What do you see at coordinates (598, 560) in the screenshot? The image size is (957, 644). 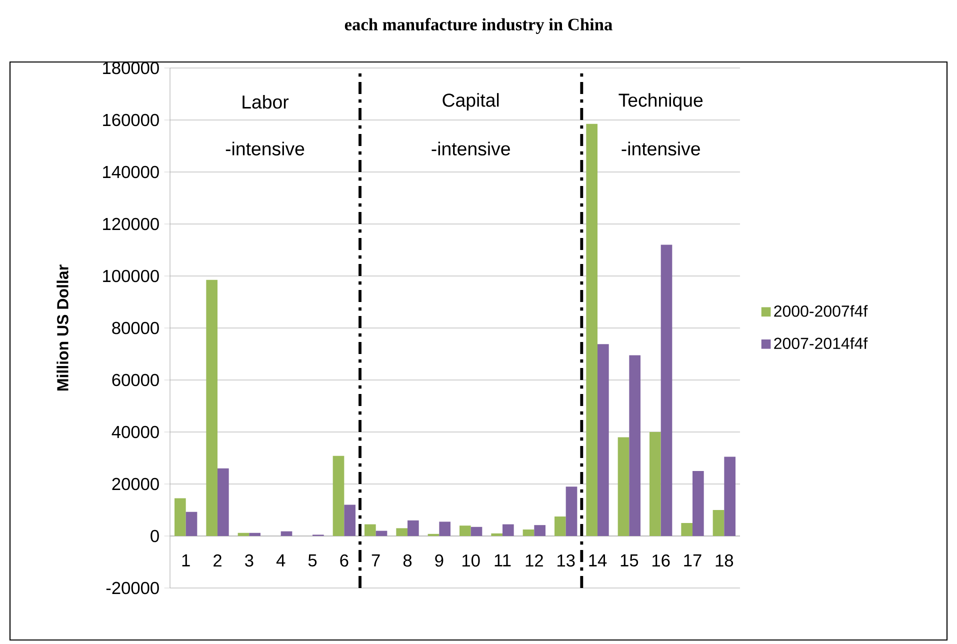 I see `x-tick-label: 14` at bounding box center [598, 560].